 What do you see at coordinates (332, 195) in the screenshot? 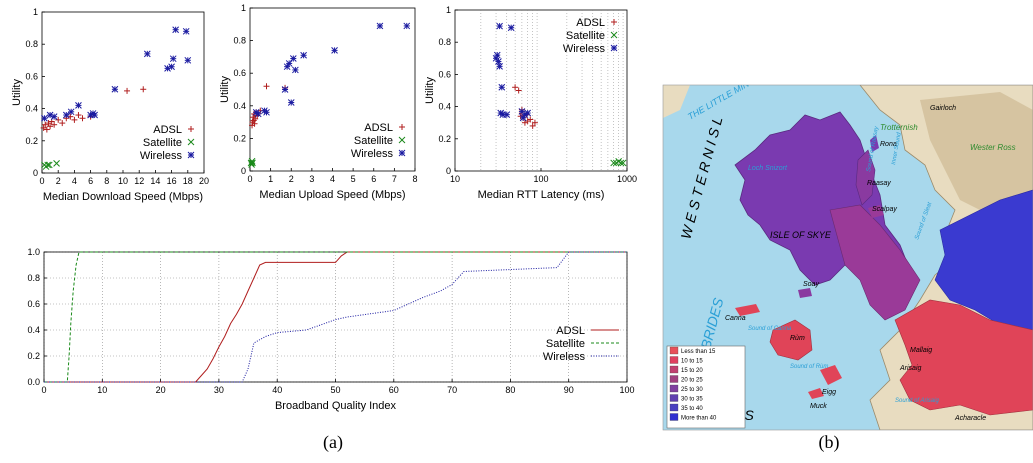
I see `x-axis-label: Median Upload Speed (Mbps)` at bounding box center [332, 195].